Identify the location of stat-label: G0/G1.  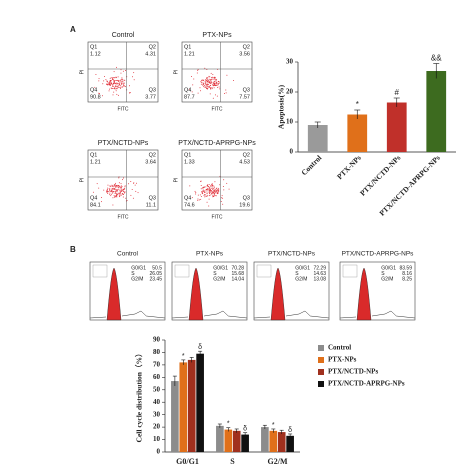
(388, 268).